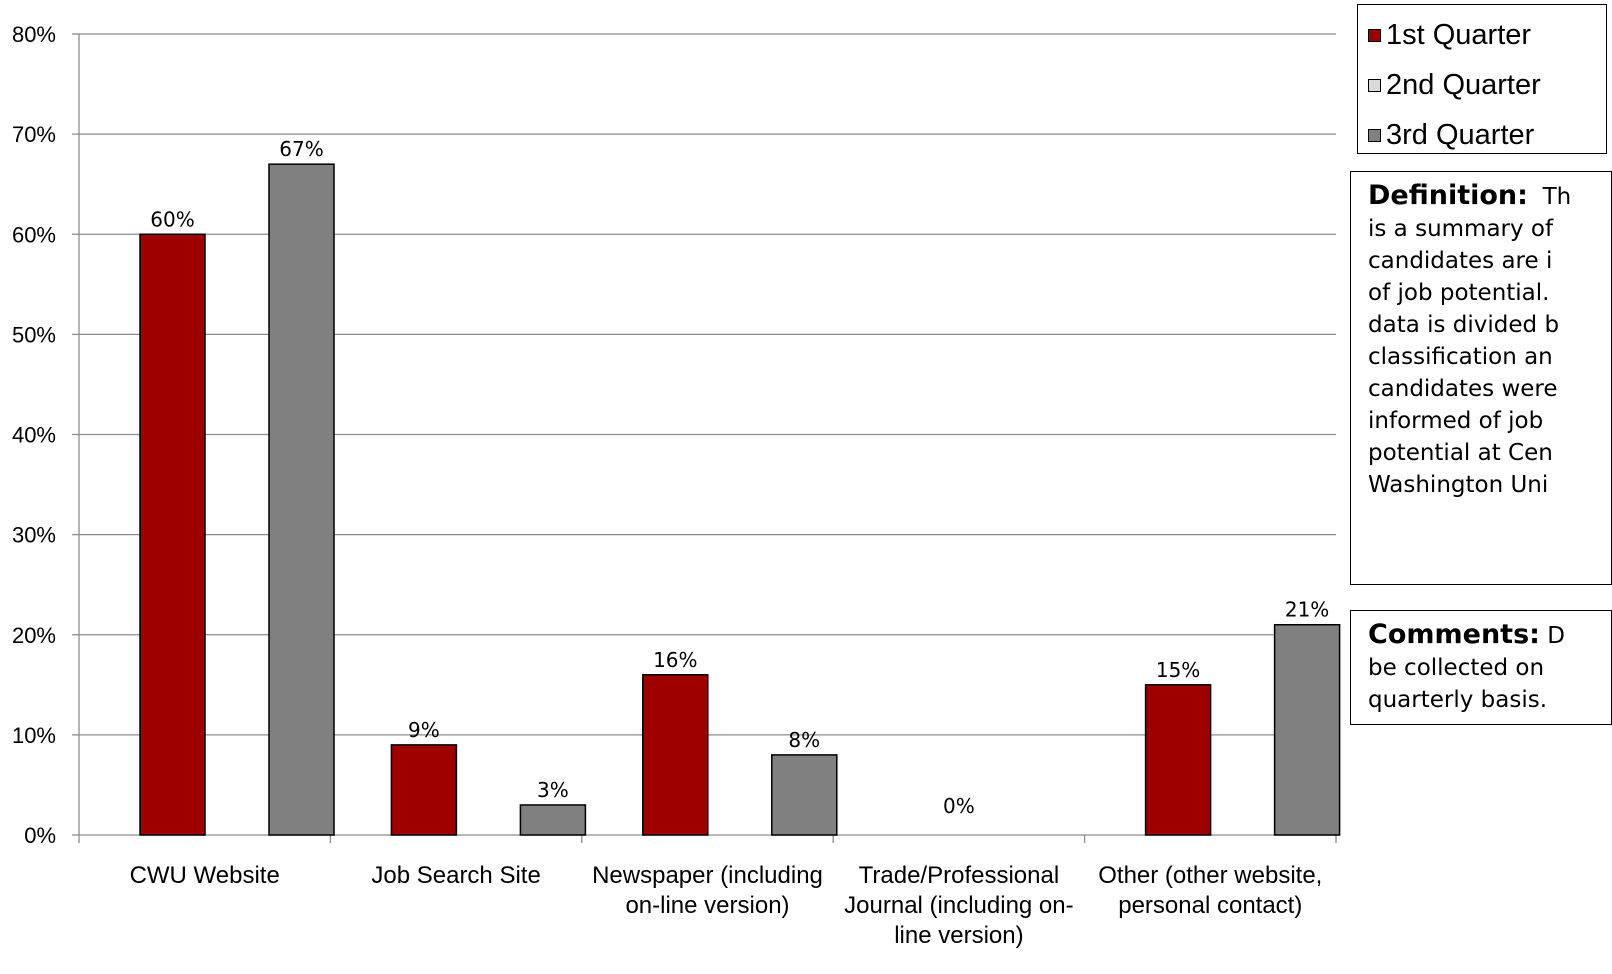  What do you see at coordinates (1461, 229) in the screenshot?
I see `definition-line-1: is a summary of` at bounding box center [1461, 229].